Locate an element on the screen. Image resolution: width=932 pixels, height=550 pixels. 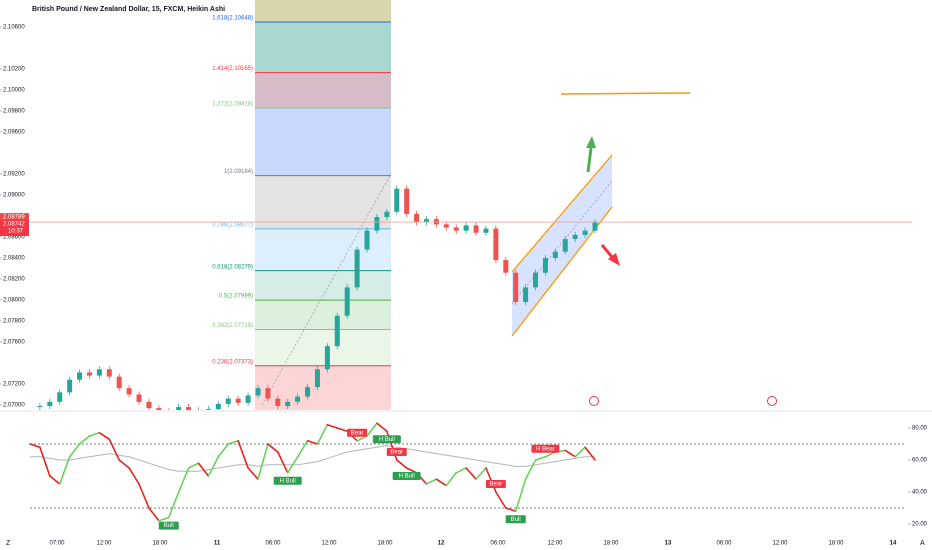
y-tick-label: 2.09800 is located at coordinates (14, 112).